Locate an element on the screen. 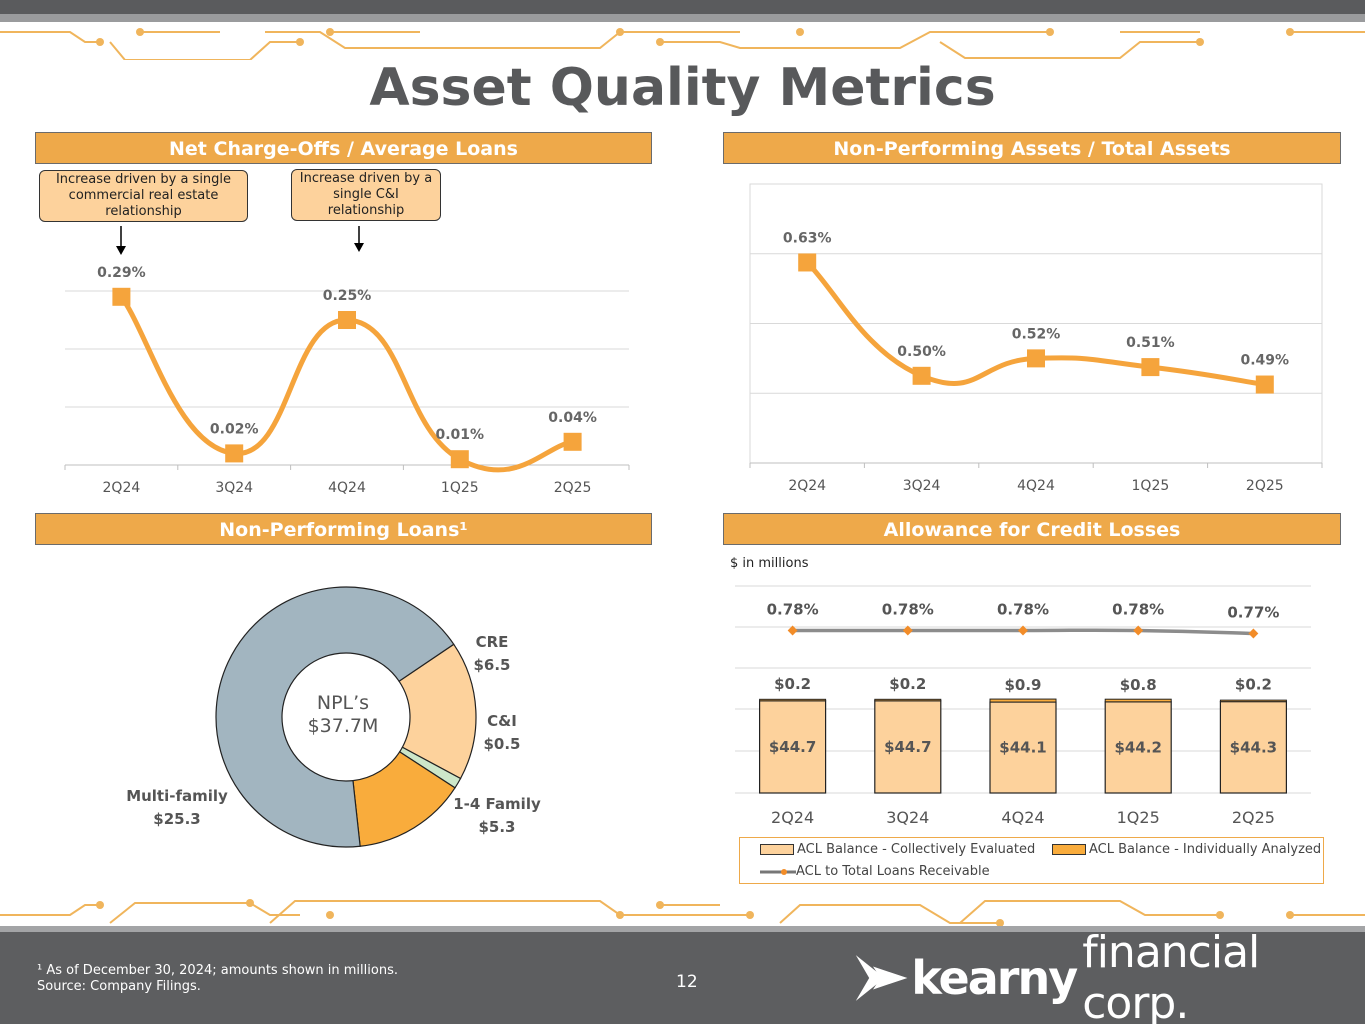 The height and width of the screenshot is (1029, 1365). page-title: Asset Quality Metrics is located at coordinates (682, 88).